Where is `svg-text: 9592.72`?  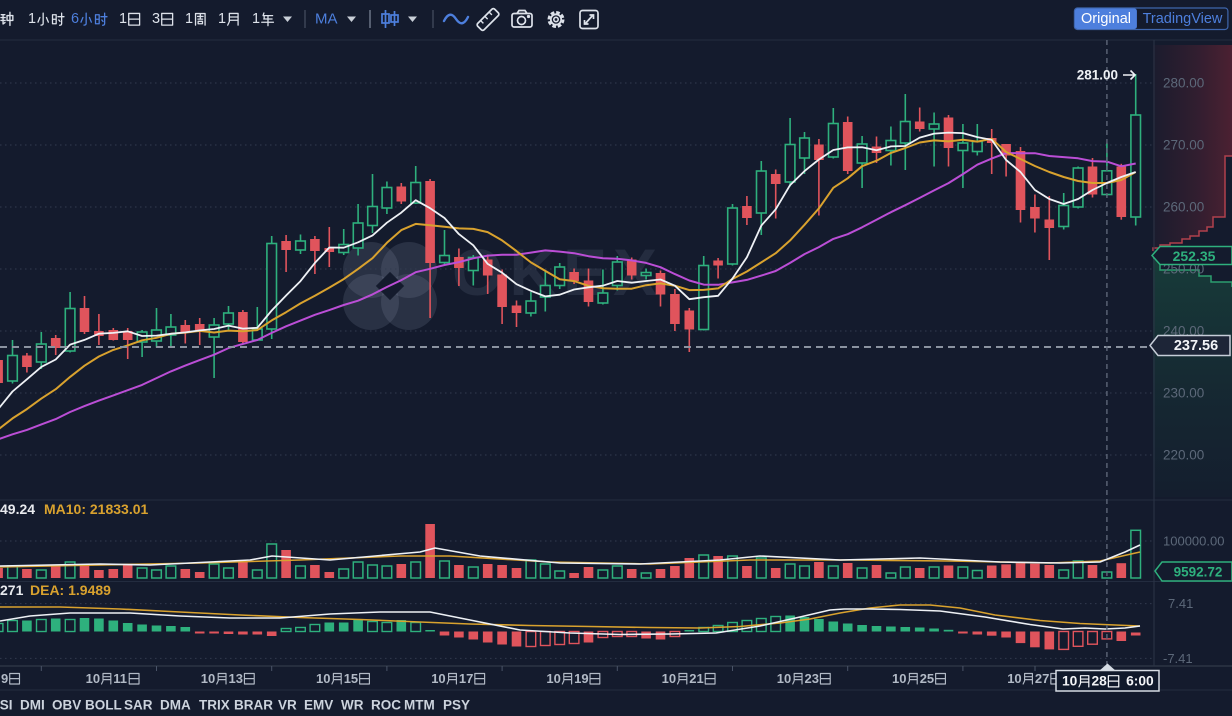 svg-text: 9592.72 is located at coordinates (1198, 572).